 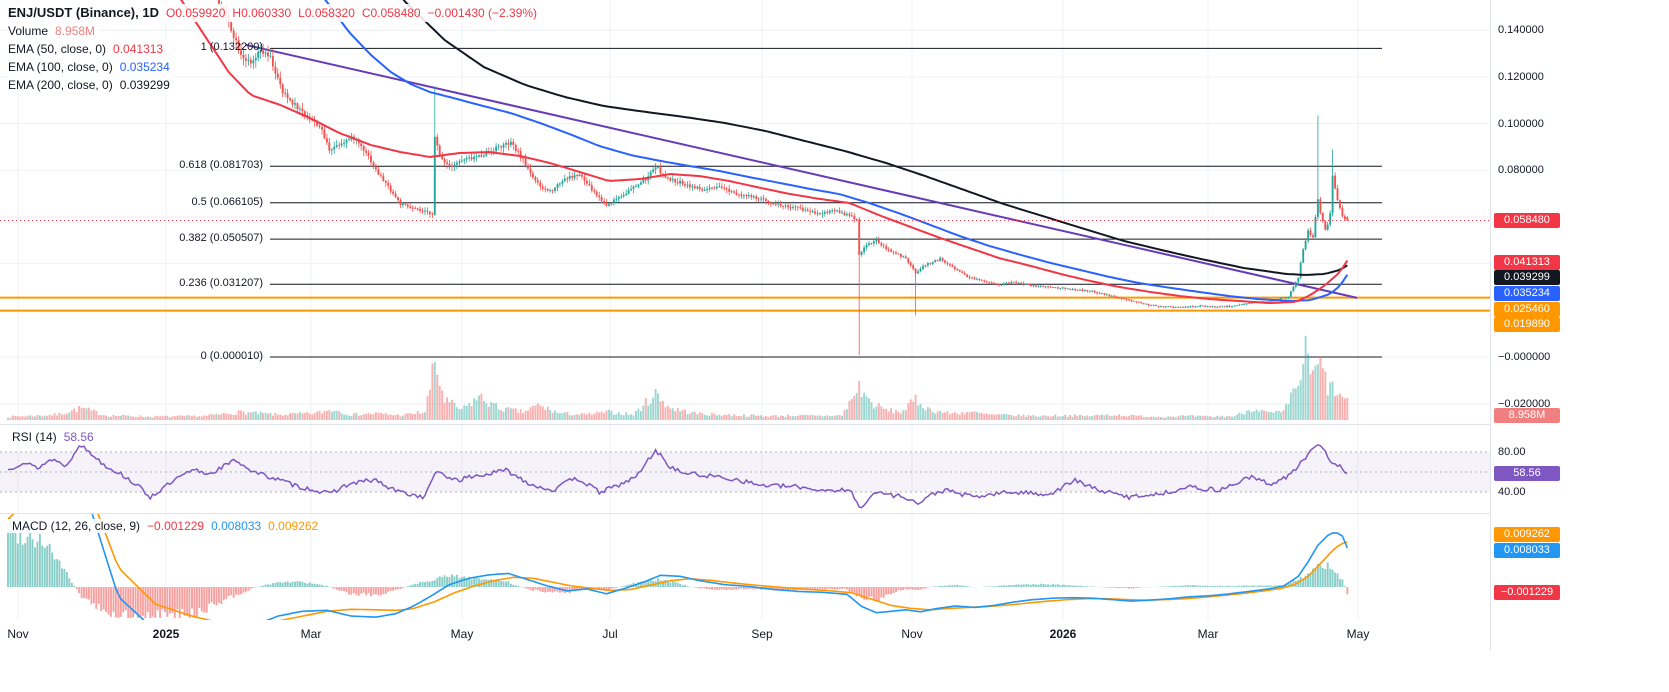 I want to click on ema200-label: EMA (200, close, 0), so click(x=60, y=85).